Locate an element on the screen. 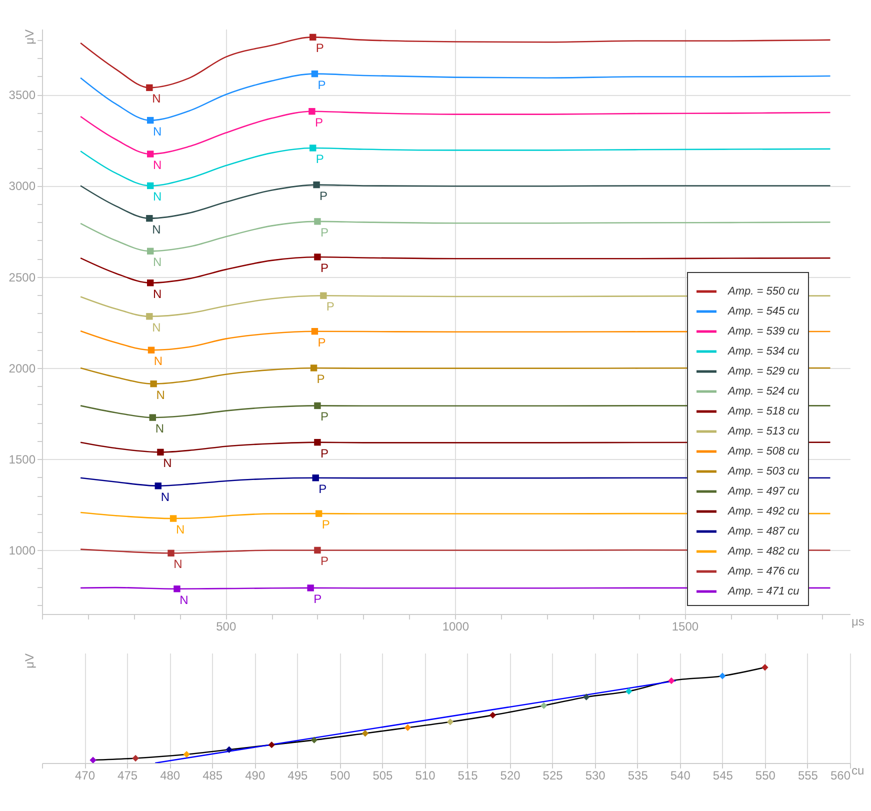 The height and width of the screenshot is (811, 871). legend-label: Amp. = 471 cu is located at coordinates (763, 592).